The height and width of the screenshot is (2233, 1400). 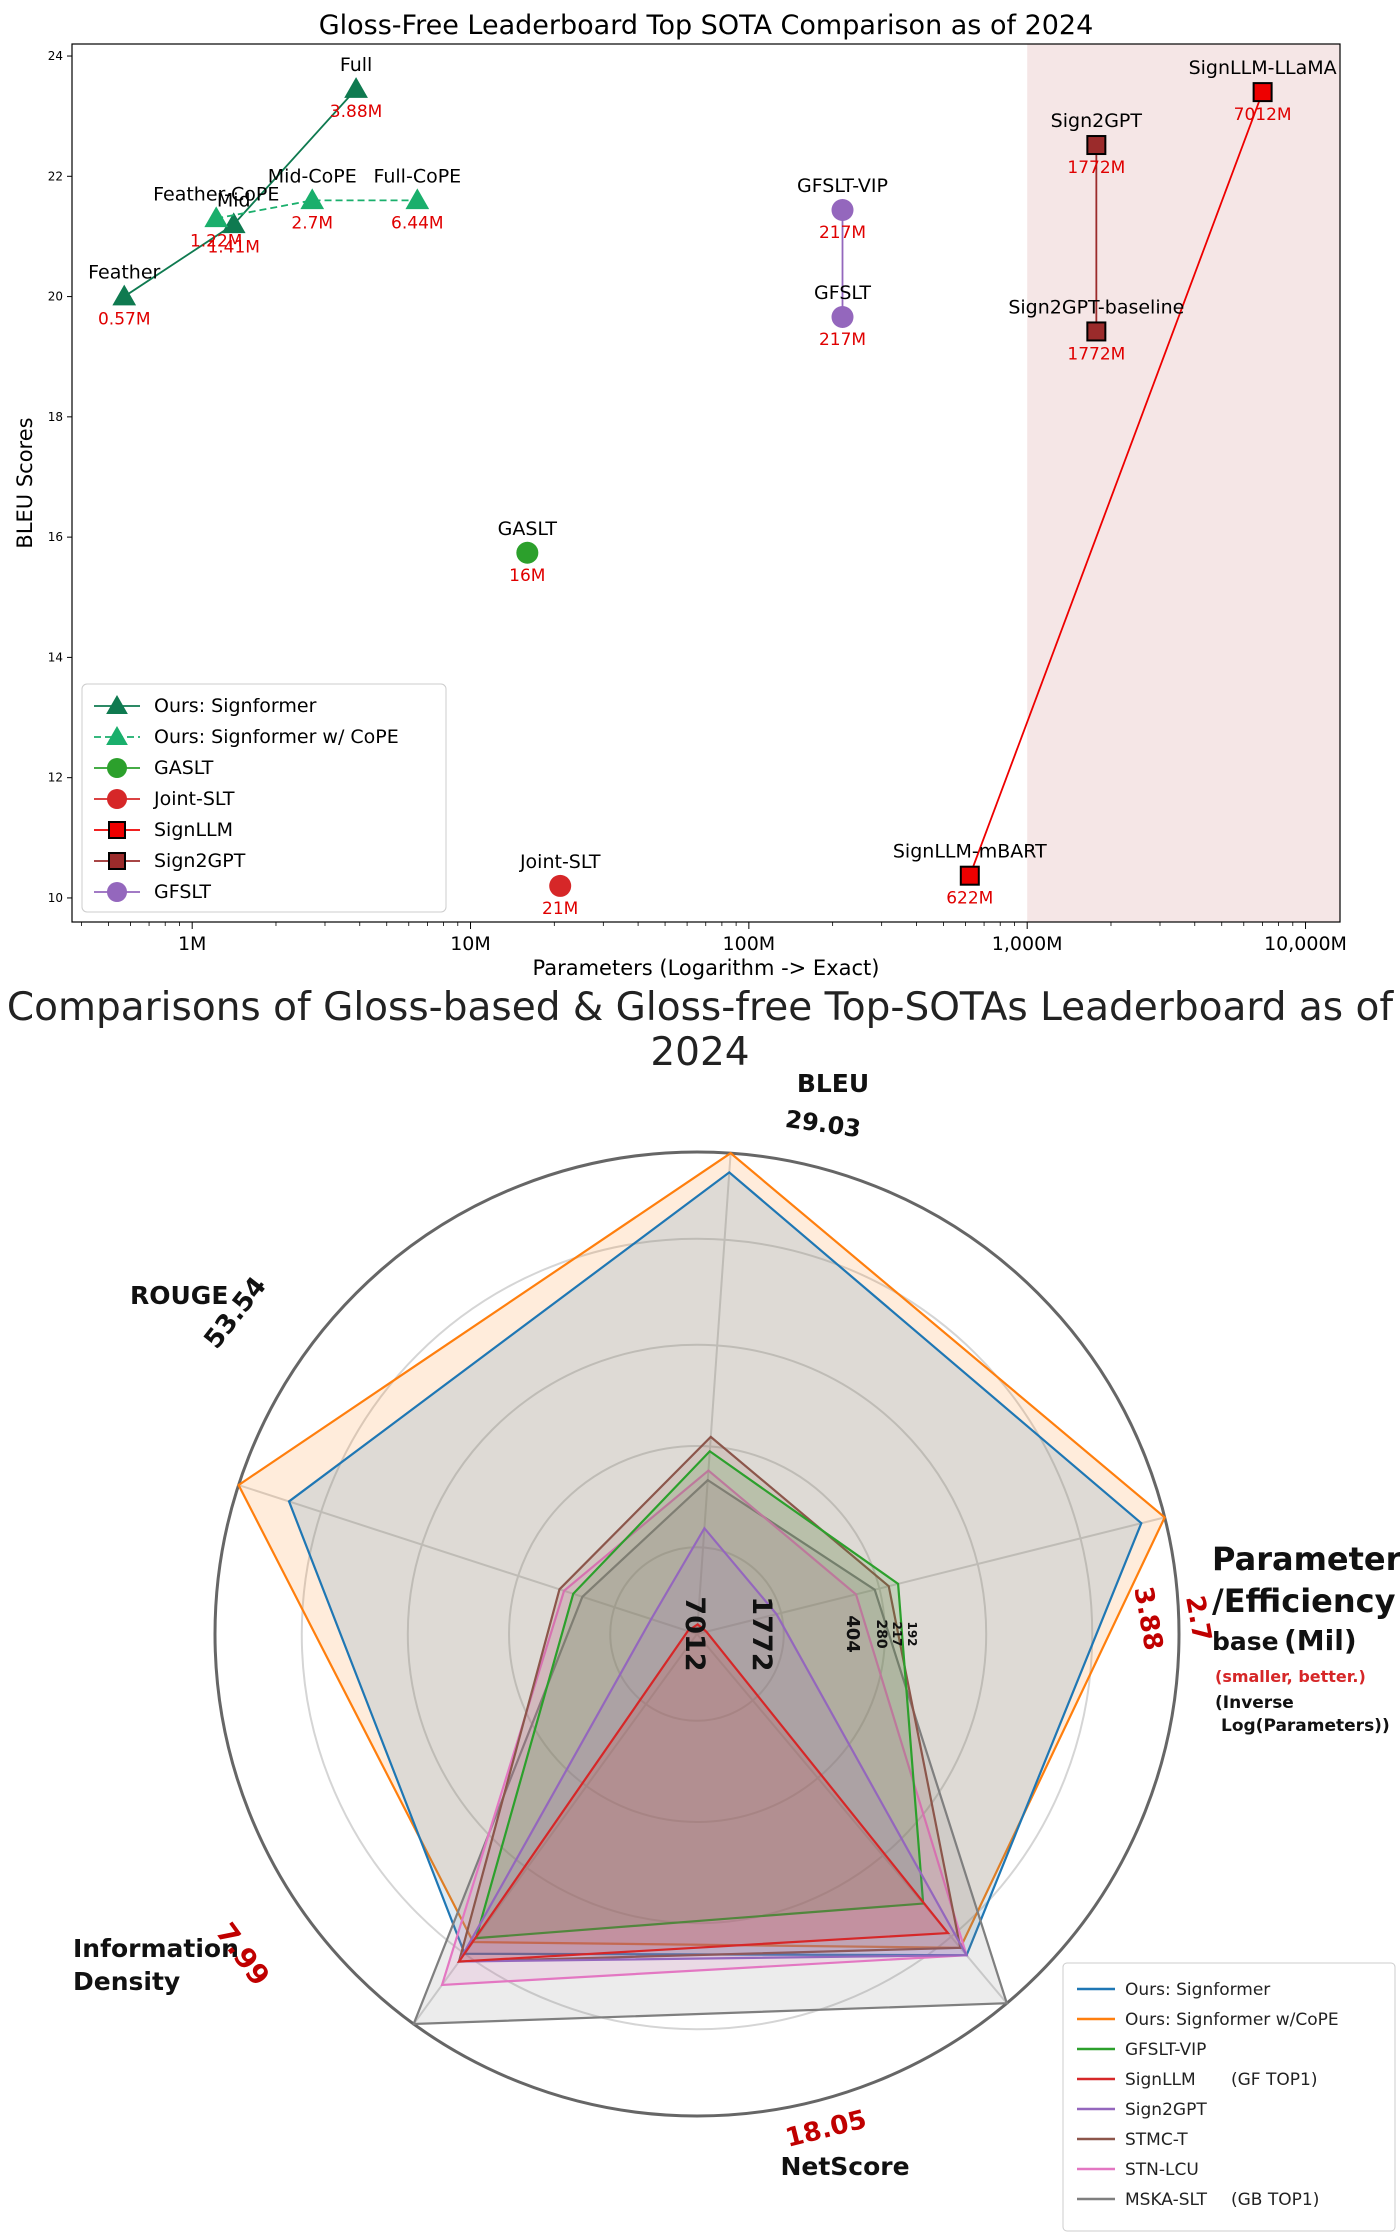 I want to click on point-params-label: 0.57M, so click(x=124, y=320).